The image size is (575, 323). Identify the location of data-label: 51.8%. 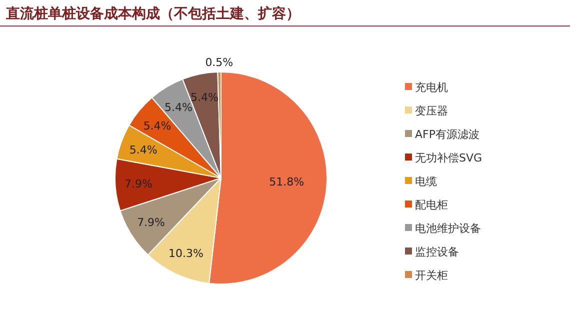
(286, 182).